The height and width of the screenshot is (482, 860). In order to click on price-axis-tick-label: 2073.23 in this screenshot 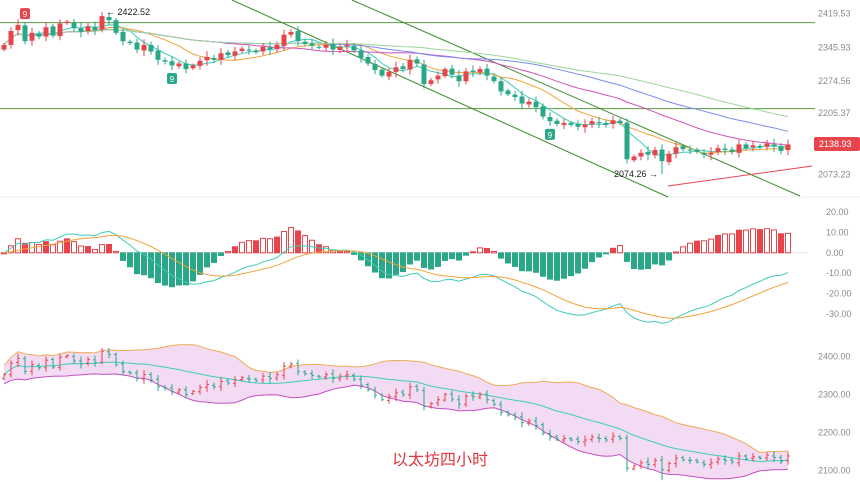, I will do `click(834, 175)`.